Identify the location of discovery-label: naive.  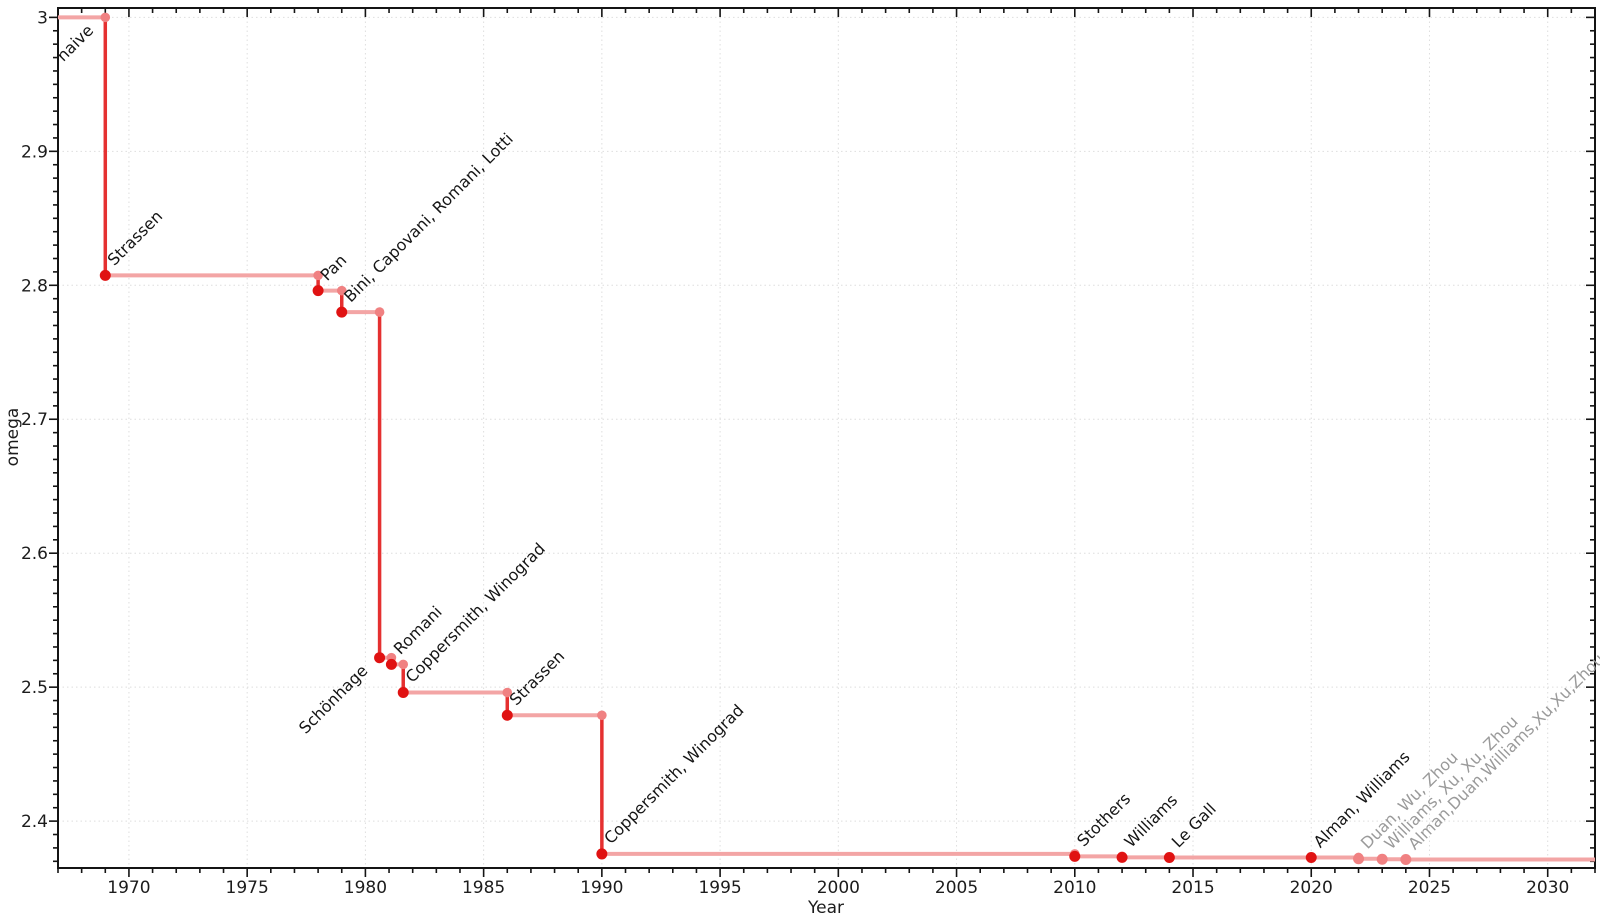
(75, 43).